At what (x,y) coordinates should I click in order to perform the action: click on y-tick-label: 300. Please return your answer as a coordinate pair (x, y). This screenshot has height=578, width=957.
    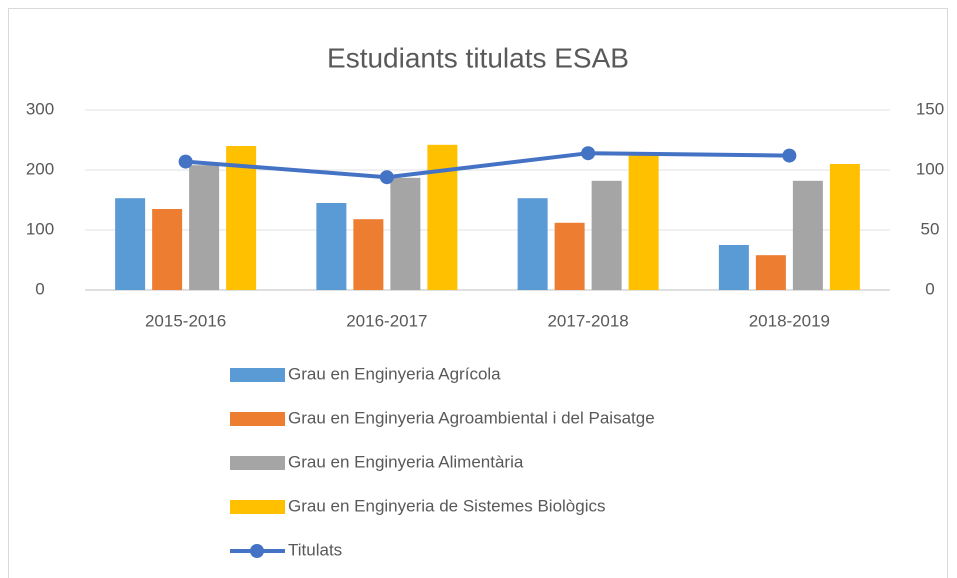
    Looking at the image, I should click on (40, 108).